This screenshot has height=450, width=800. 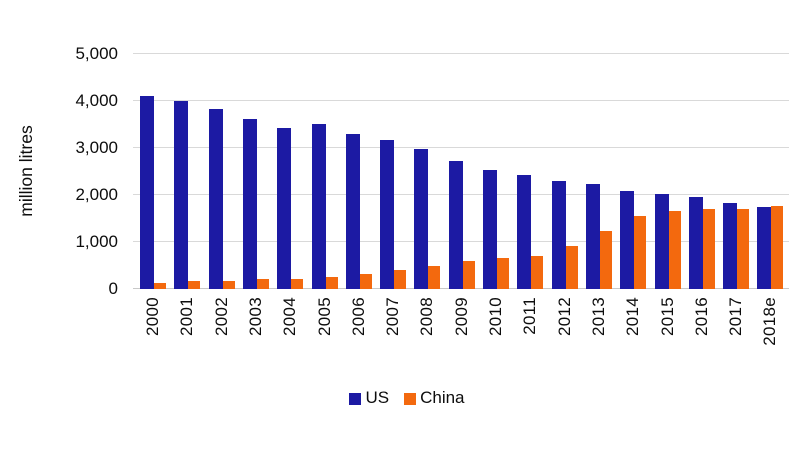 I want to click on bar-china-2015, so click(x=674, y=249).